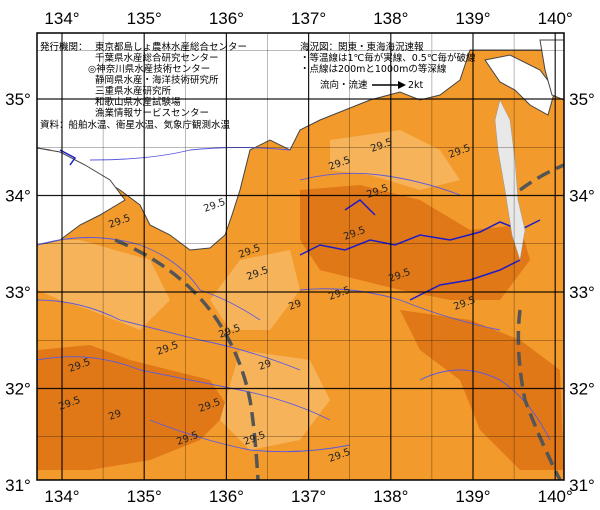 Image resolution: width=600 pixels, height=510 pixels. I want to click on lon-label-bottom: 137°, so click(308, 496).